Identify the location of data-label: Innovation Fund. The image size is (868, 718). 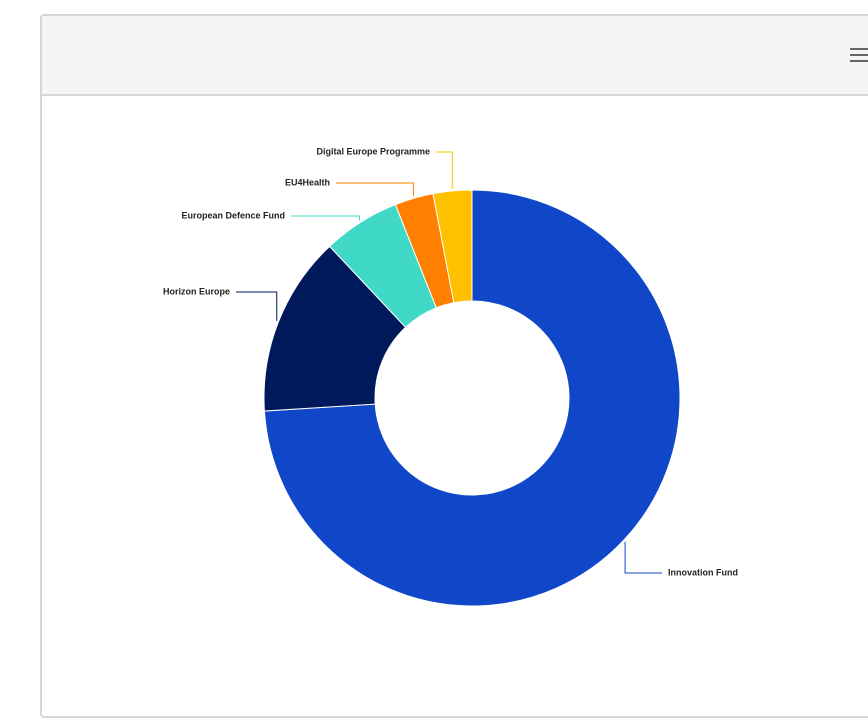
(703, 572).